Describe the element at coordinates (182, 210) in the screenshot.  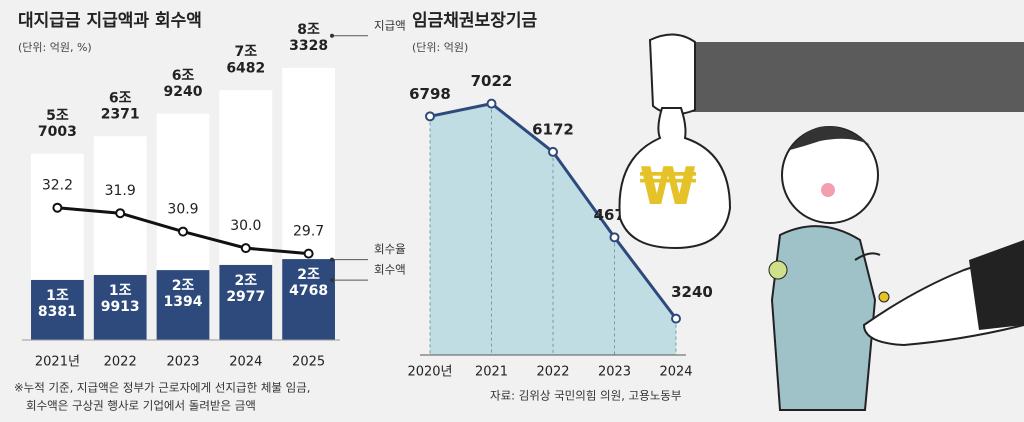
I see `rate-label: 30.9` at that location.